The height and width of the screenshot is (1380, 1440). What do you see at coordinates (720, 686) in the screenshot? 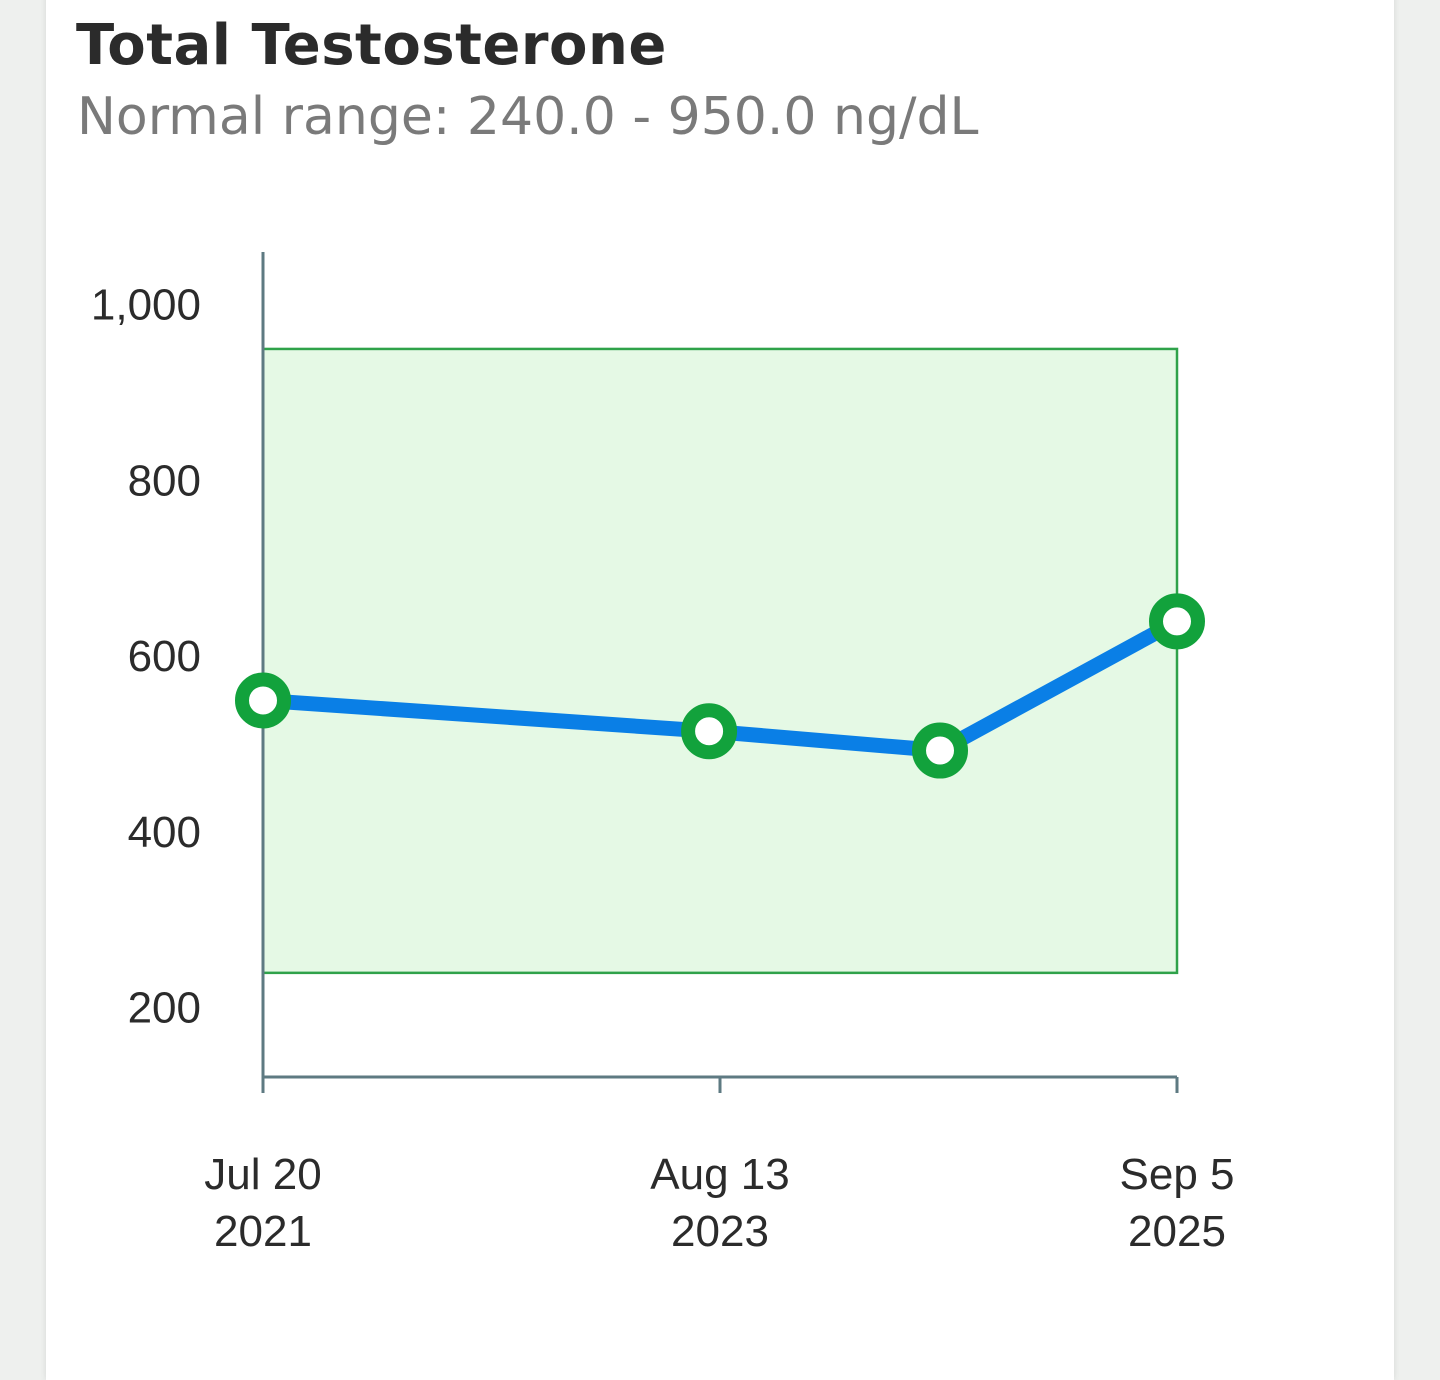
I see `series-line` at bounding box center [720, 686].